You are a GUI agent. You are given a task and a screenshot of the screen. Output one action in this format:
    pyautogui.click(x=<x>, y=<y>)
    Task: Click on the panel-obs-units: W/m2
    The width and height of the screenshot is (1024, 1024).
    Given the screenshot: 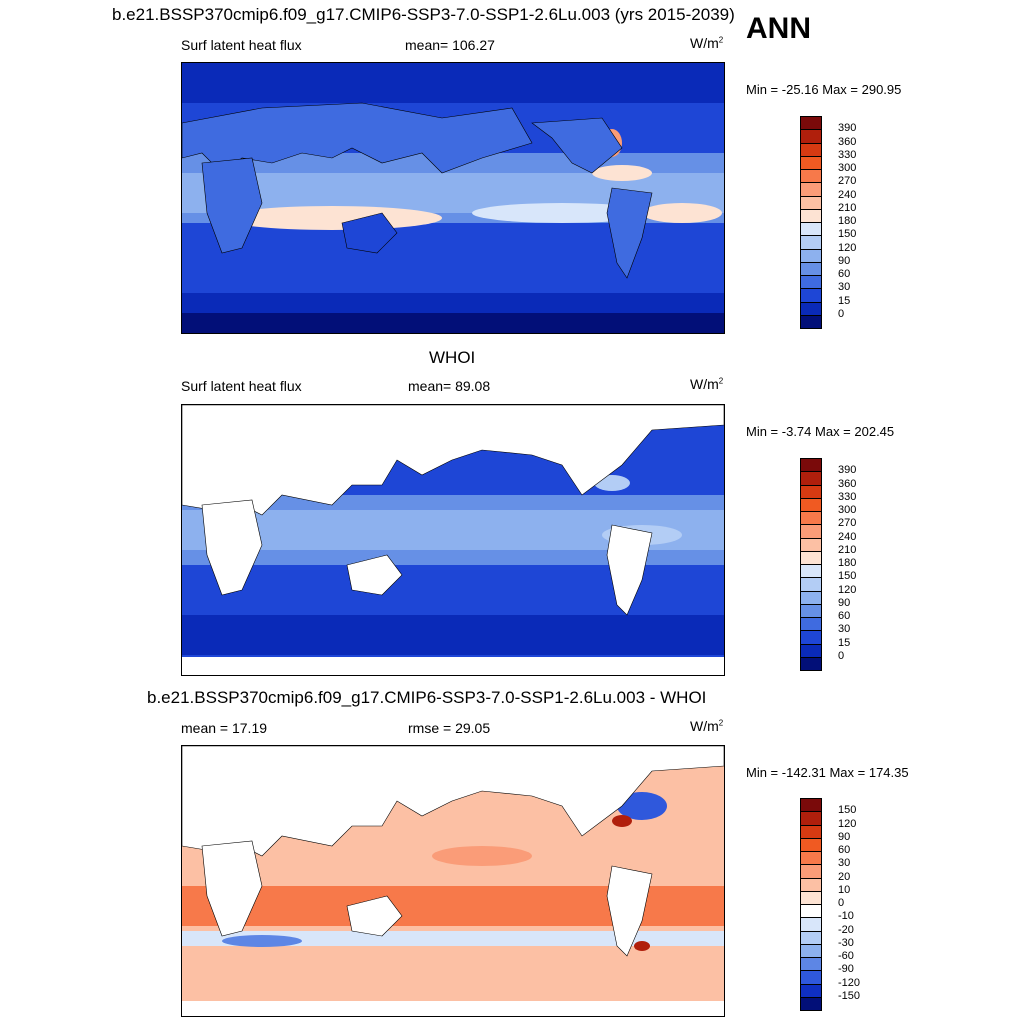 What is the action you would take?
    pyautogui.click(x=707, y=384)
    